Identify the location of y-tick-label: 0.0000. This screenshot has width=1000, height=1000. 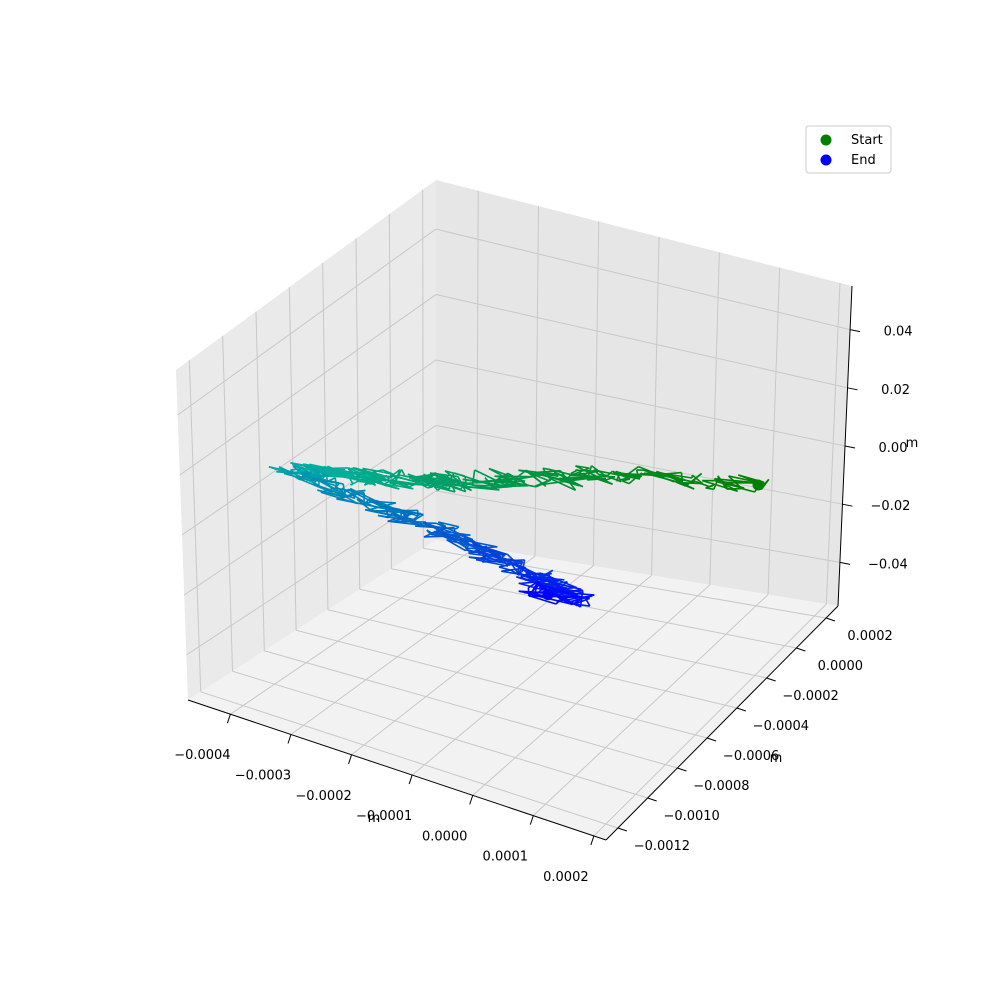
(841, 666).